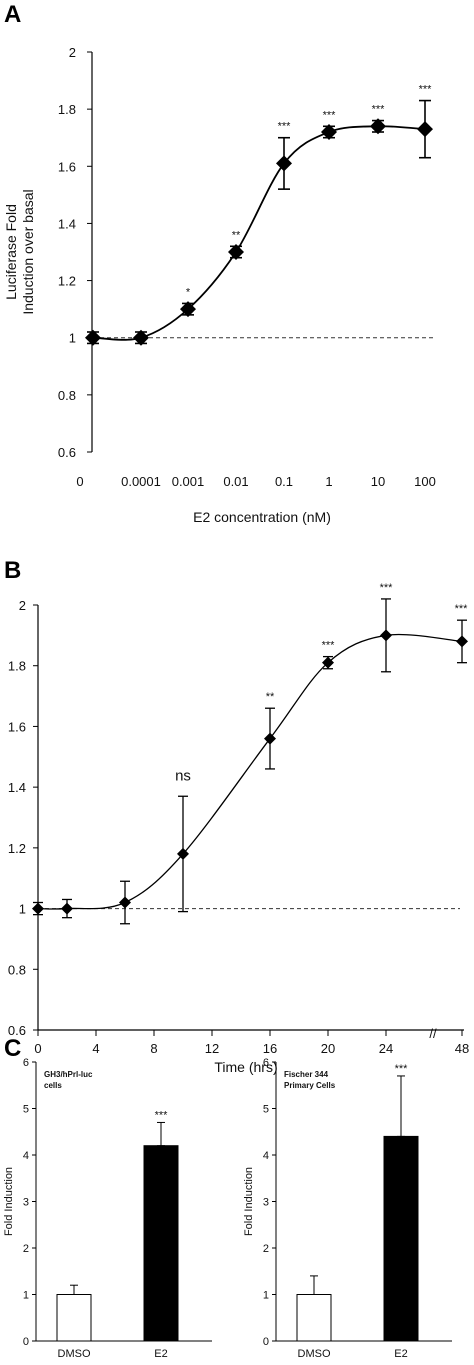  Describe the element at coordinates (433, 1033) in the screenshot. I see `panel-b-axis-break: //` at that location.